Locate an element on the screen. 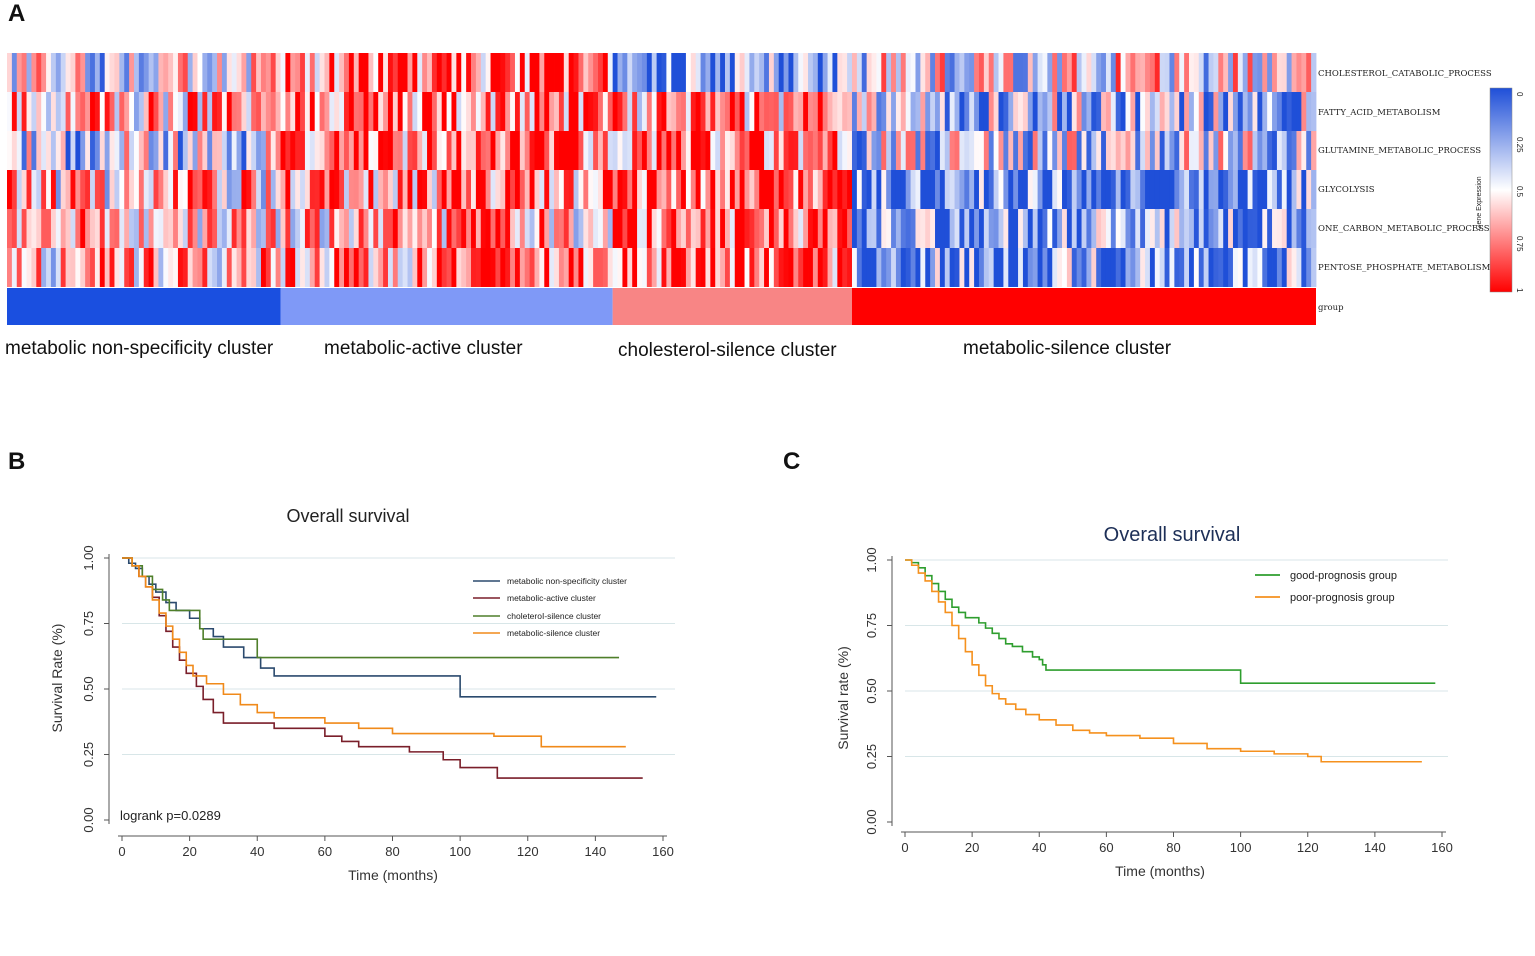 This screenshot has height=956, width=1535. legend-label: choleteroI-silence cluster is located at coordinates (554, 616).